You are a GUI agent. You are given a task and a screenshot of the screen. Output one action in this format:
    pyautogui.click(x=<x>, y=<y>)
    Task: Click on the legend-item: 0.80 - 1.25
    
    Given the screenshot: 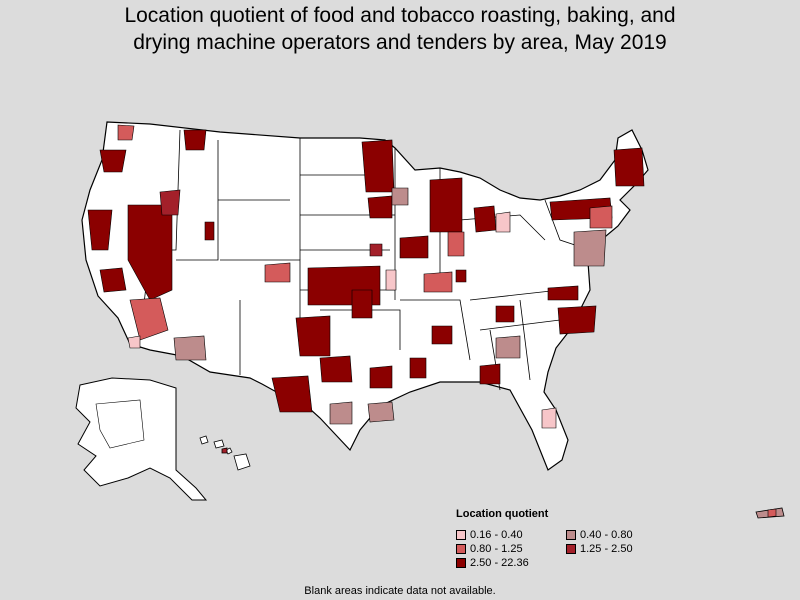 What is the action you would take?
    pyautogui.click(x=511, y=548)
    